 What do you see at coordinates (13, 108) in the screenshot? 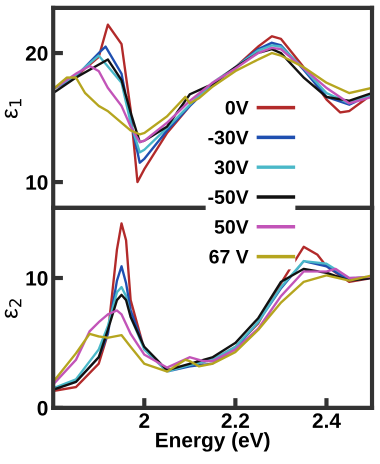
I see `y-axis-title: ε$_{1}$` at bounding box center [13, 108].